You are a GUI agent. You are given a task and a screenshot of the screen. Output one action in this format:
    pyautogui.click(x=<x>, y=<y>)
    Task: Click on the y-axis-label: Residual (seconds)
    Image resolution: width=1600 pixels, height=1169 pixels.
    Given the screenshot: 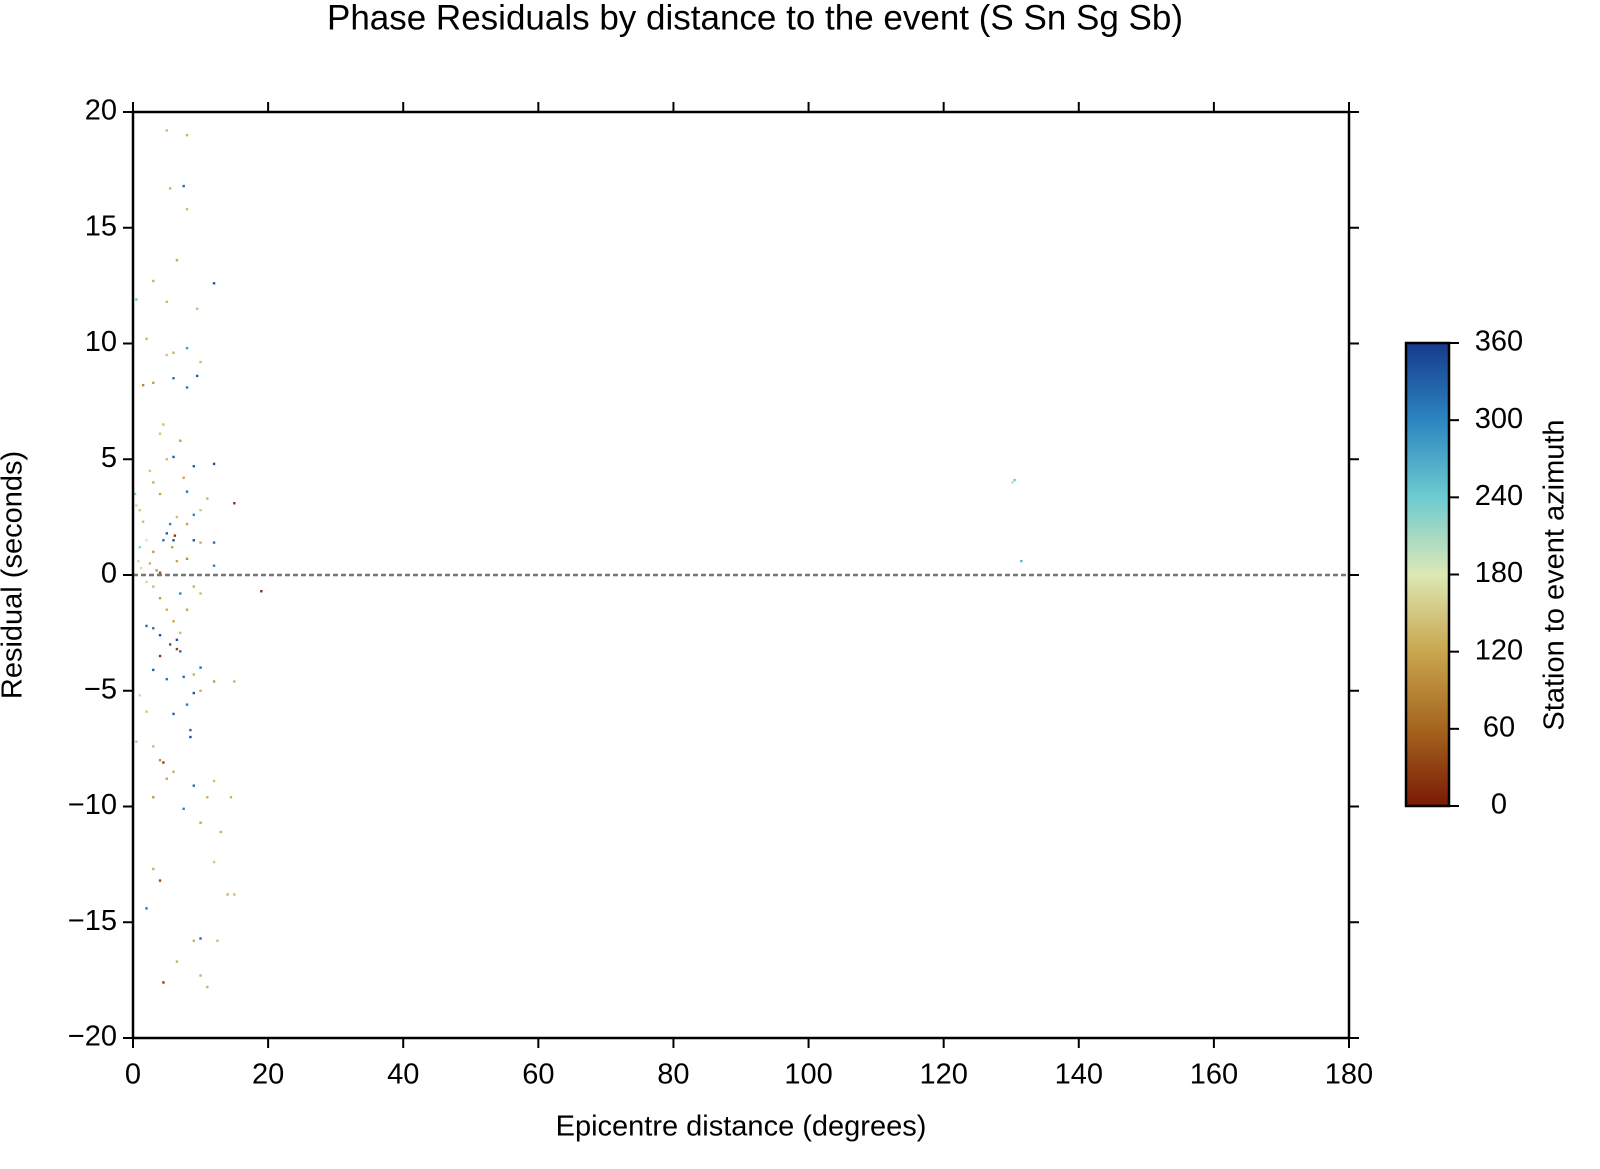 What is the action you would take?
    pyautogui.click(x=14, y=575)
    